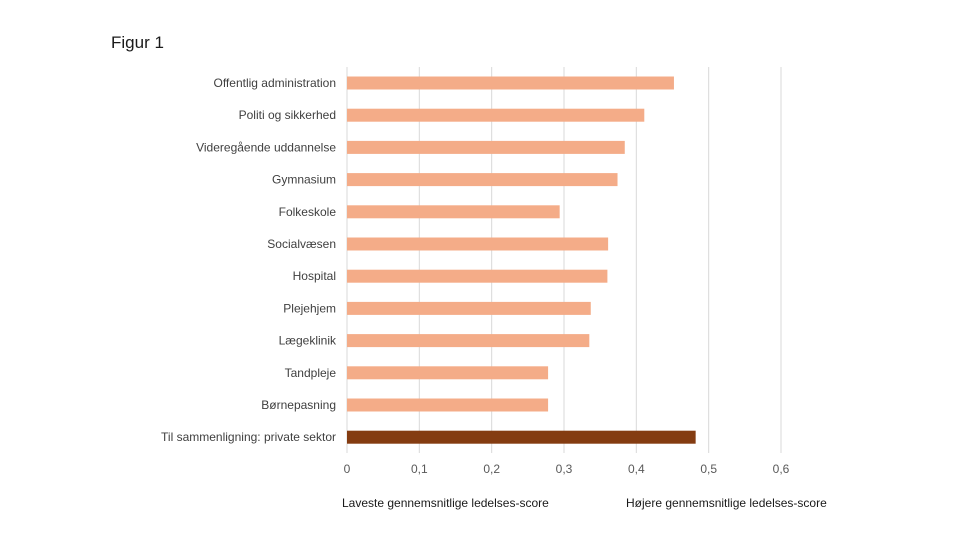 The image size is (960, 540). What do you see at coordinates (781, 469) in the screenshot?
I see `x-tick-label: 0,6` at bounding box center [781, 469].